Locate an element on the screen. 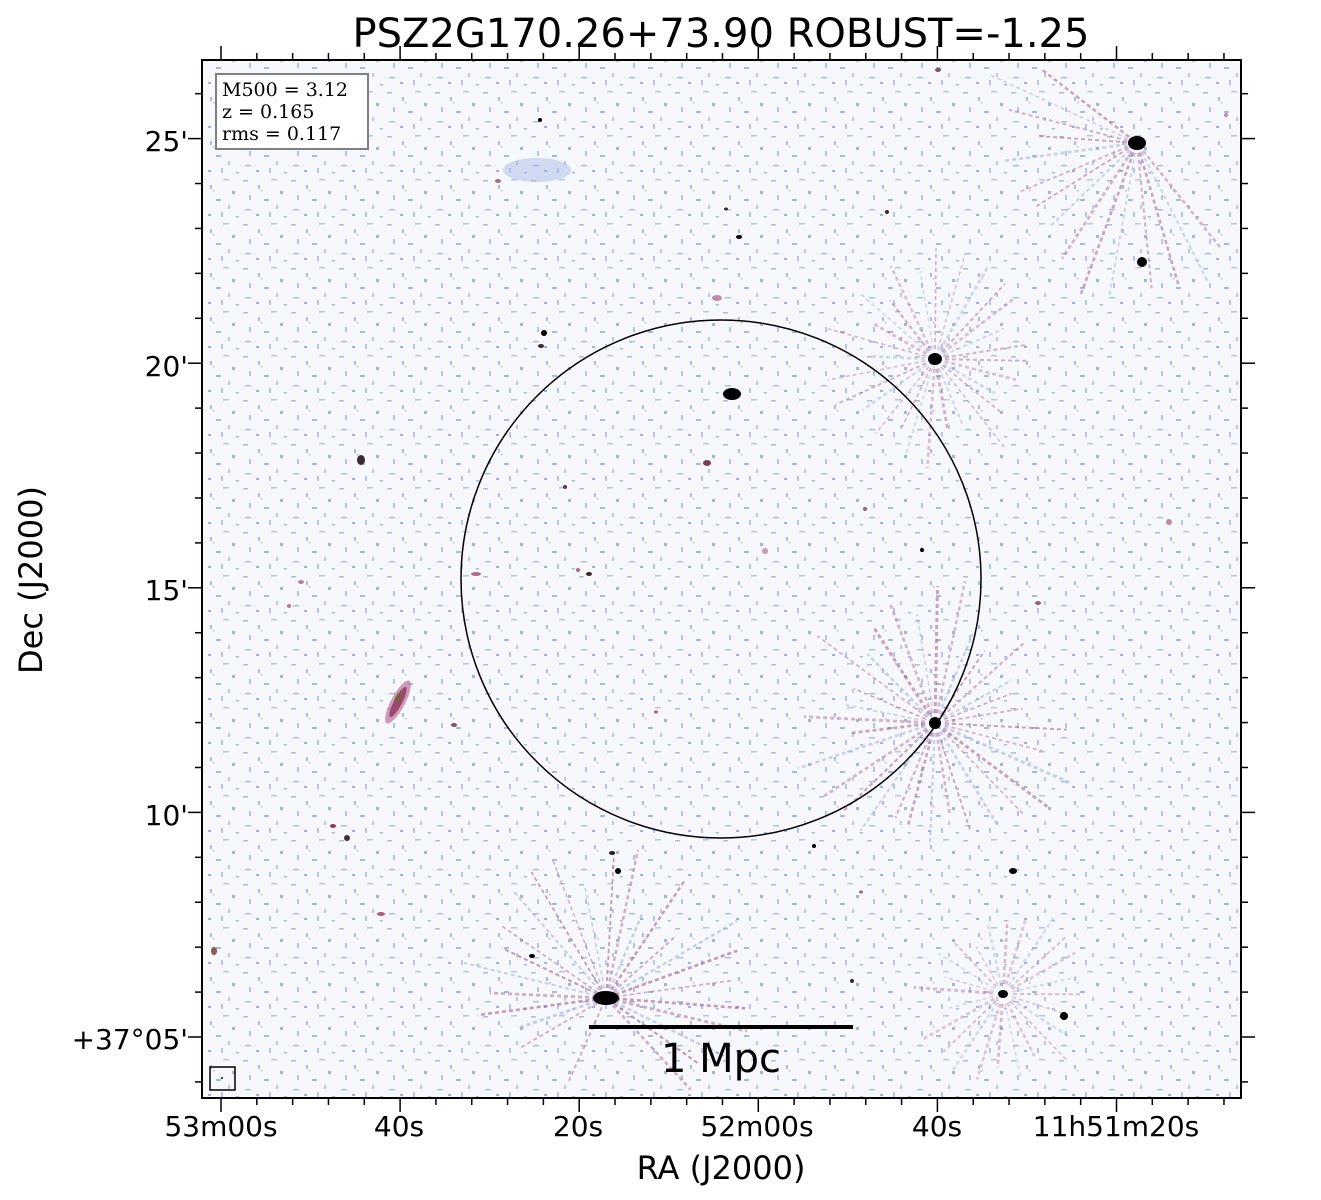 Image resolution: width=1321 pixels, height=1200 pixels. y-tick-label: +37°05' is located at coordinates (130, 1039).